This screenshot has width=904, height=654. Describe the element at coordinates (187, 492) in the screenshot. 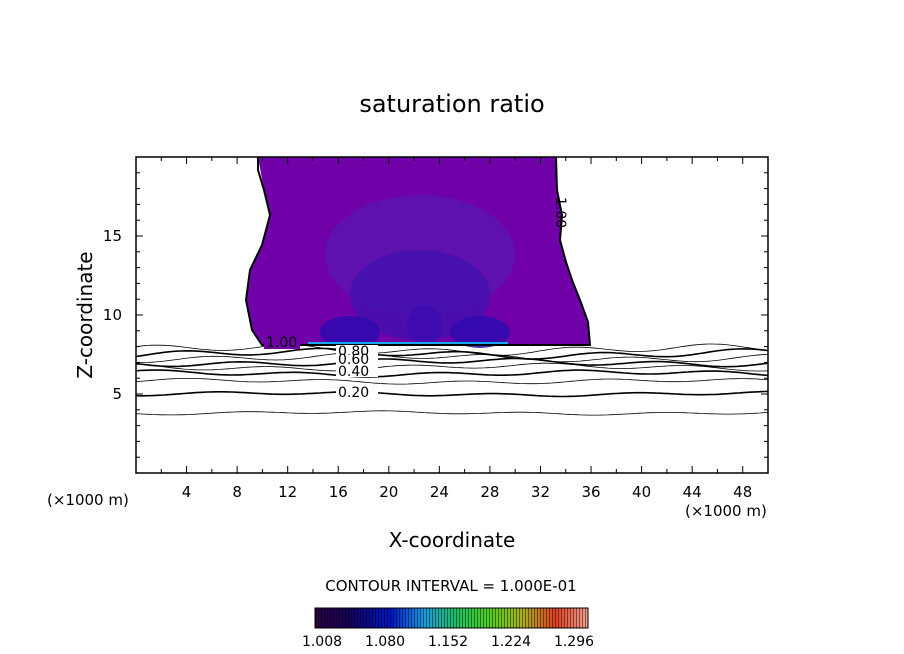

I see `x-tick-label: 4` at that location.